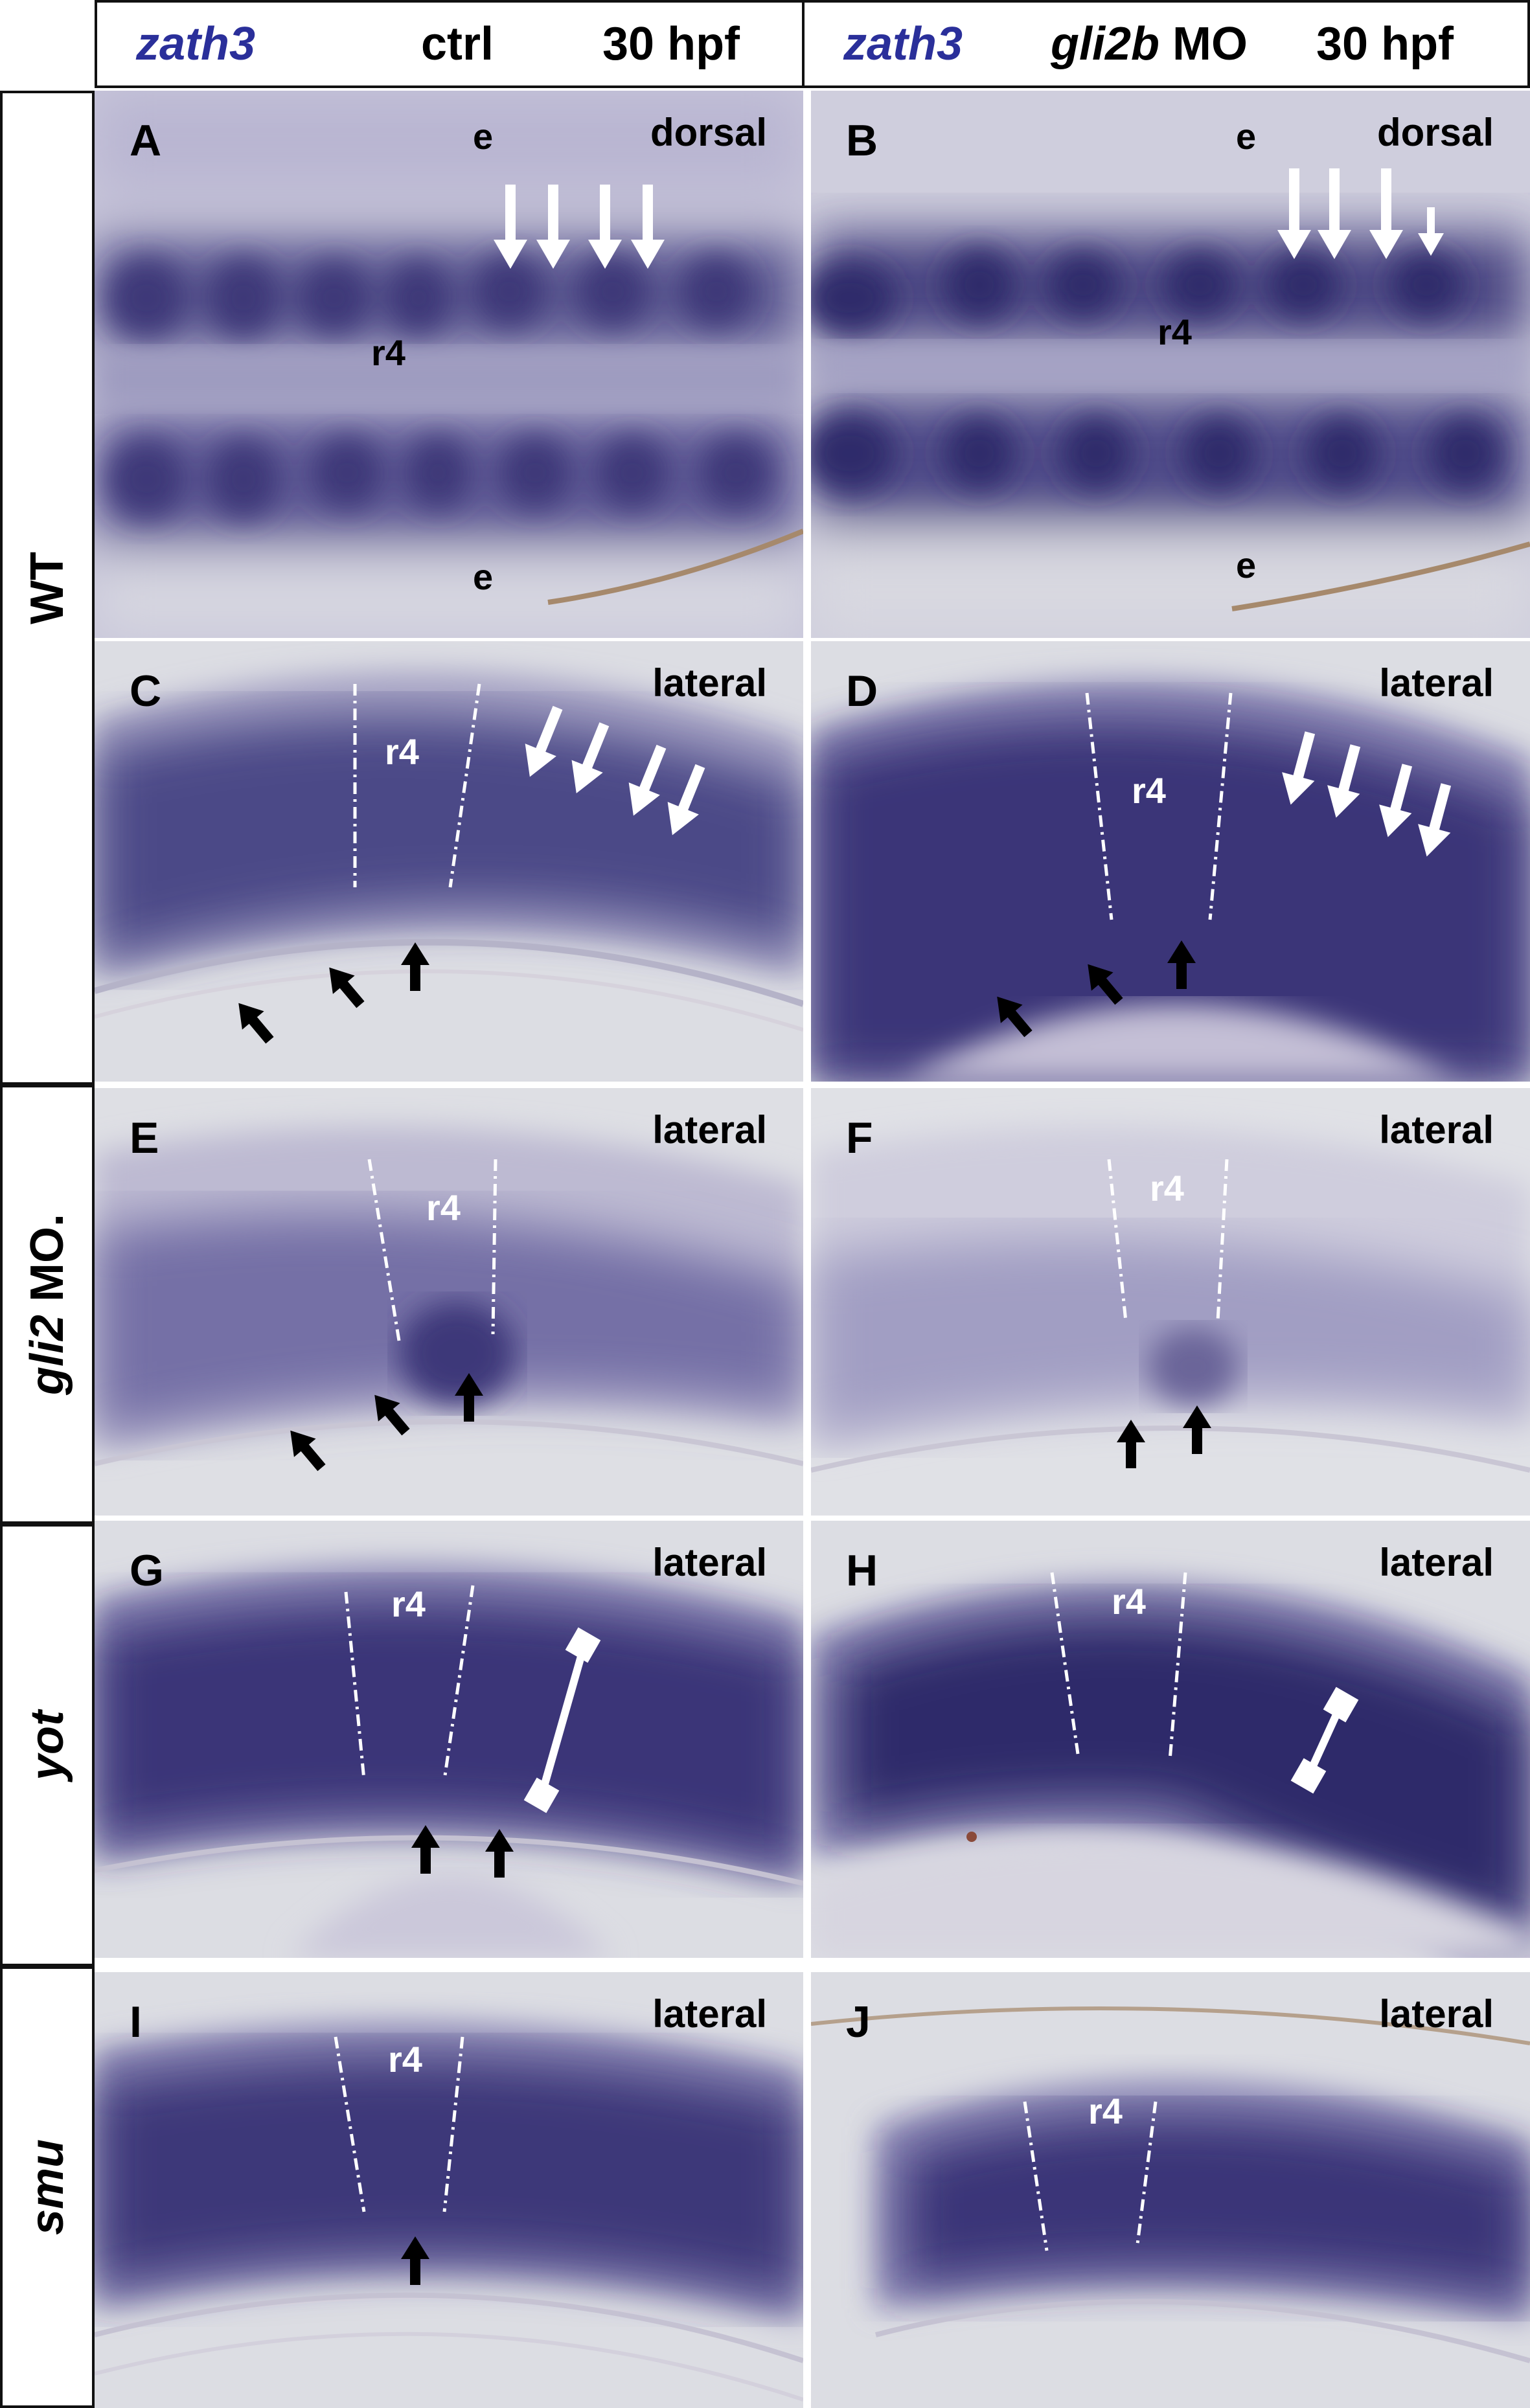  I want to click on row-label-yot-text: yot, so click(48, 1745).